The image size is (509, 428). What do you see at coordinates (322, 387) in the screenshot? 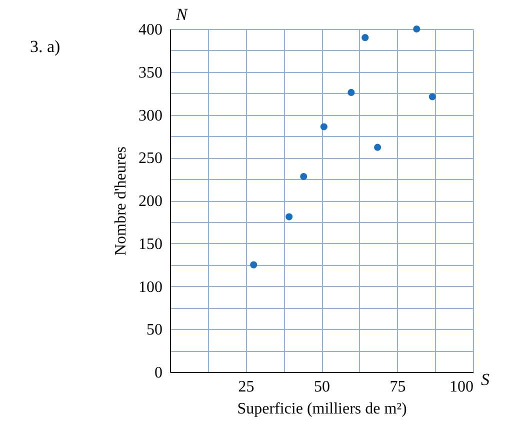
I see `x-tick-label: 50` at bounding box center [322, 387].